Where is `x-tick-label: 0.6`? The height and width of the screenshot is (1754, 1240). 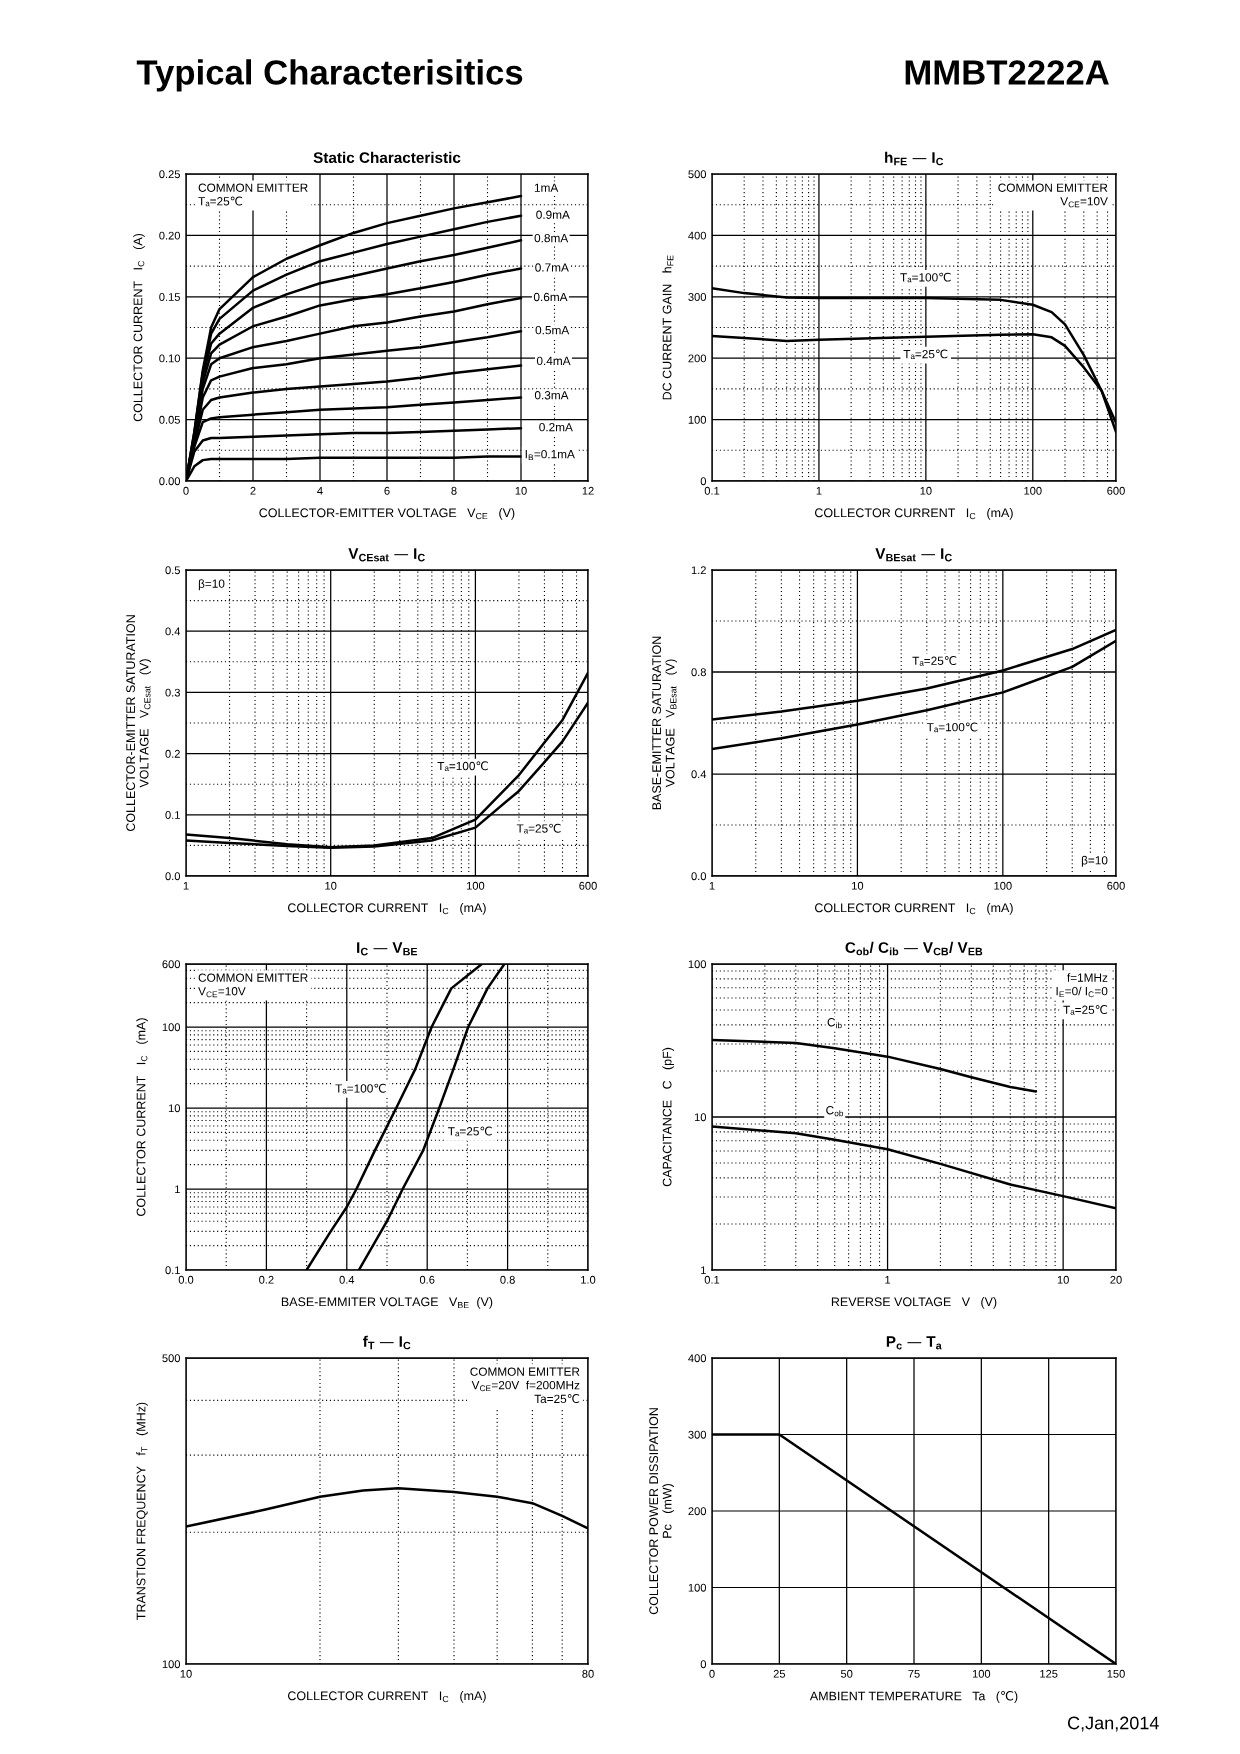 x-tick-label: 0.6 is located at coordinates (427, 1279).